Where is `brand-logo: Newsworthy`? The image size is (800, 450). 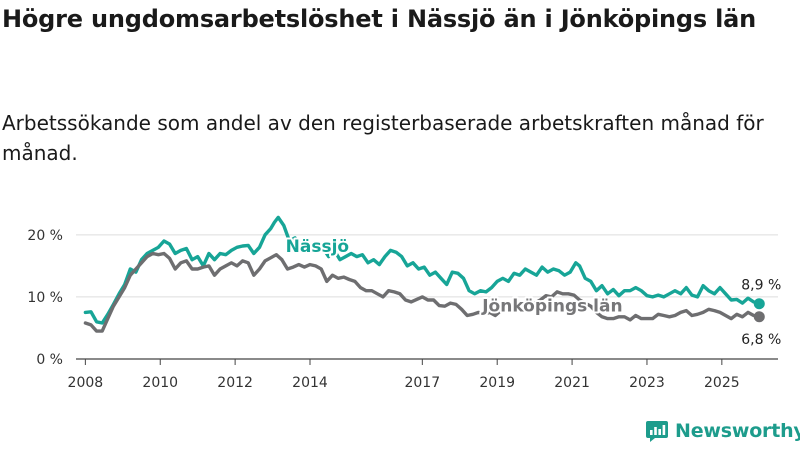
brand-logo: Newsworthy is located at coordinates (722, 431).